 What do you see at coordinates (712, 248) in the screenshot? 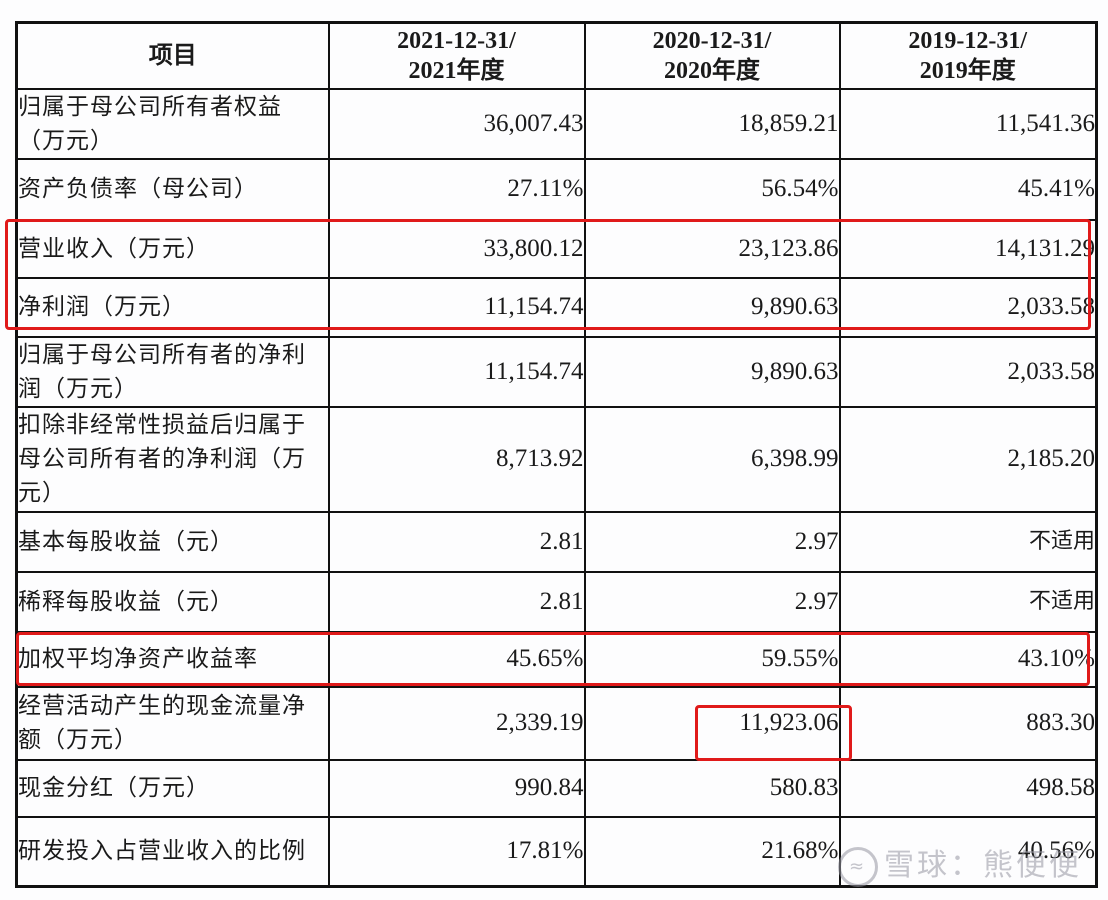
I see `cell-2020: 23,123.86` at bounding box center [712, 248].